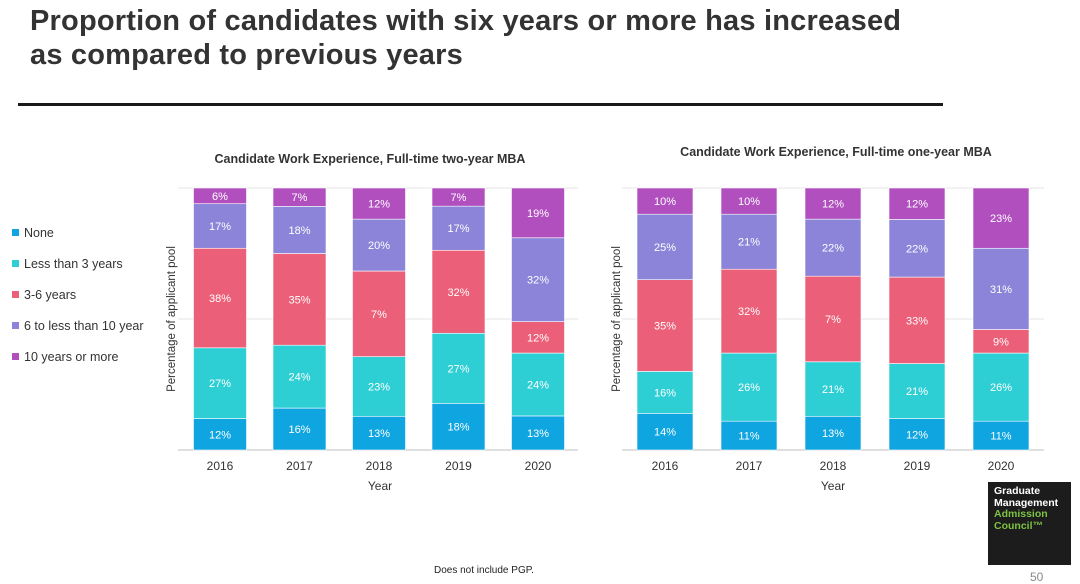  I want to click on page-number: 50, so click(1037, 577).